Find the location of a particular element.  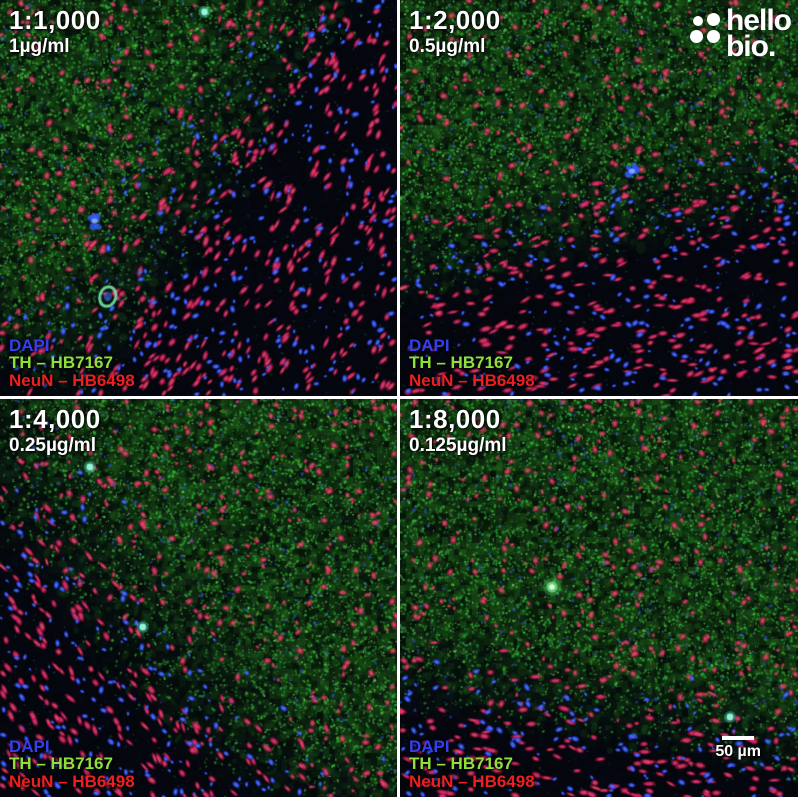

panel-4-legend: DAPI TH – HB7167 NeuN – HB6498 is located at coordinates (472, 763).